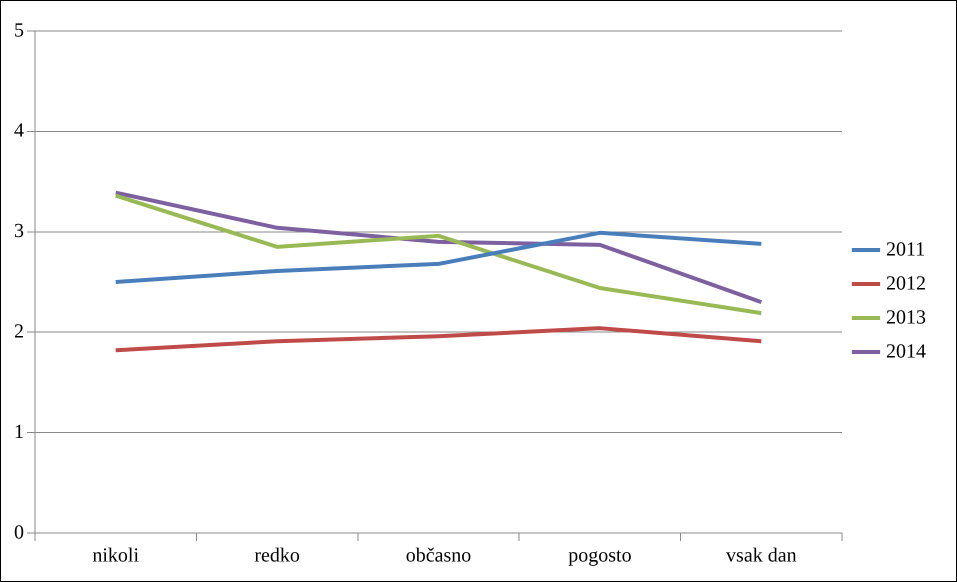 The height and width of the screenshot is (582, 957). What do you see at coordinates (906, 283) in the screenshot?
I see `legend-label: 2012` at bounding box center [906, 283].